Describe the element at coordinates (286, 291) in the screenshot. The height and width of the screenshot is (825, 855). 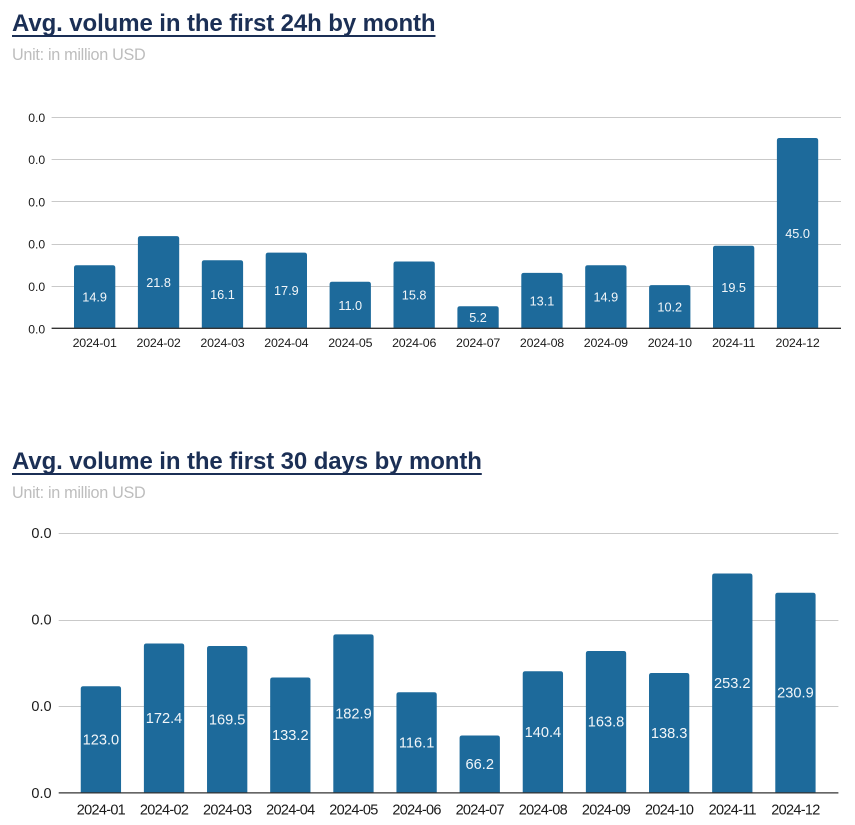
I see `svg-text: 17.9` at that location.